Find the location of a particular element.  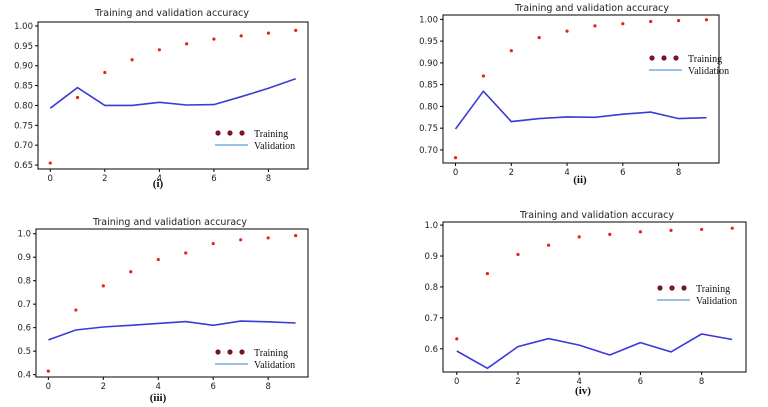

y-ticks: 0.70 0.75 0.80 0.85 0.90 0.95 1.00 is located at coordinates (431, 85).